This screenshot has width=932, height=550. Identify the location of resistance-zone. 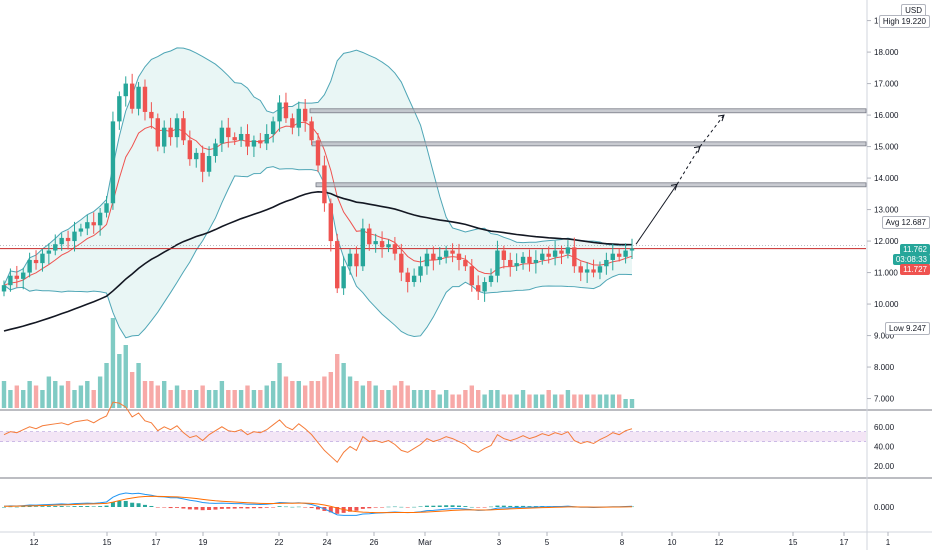
(588, 111).